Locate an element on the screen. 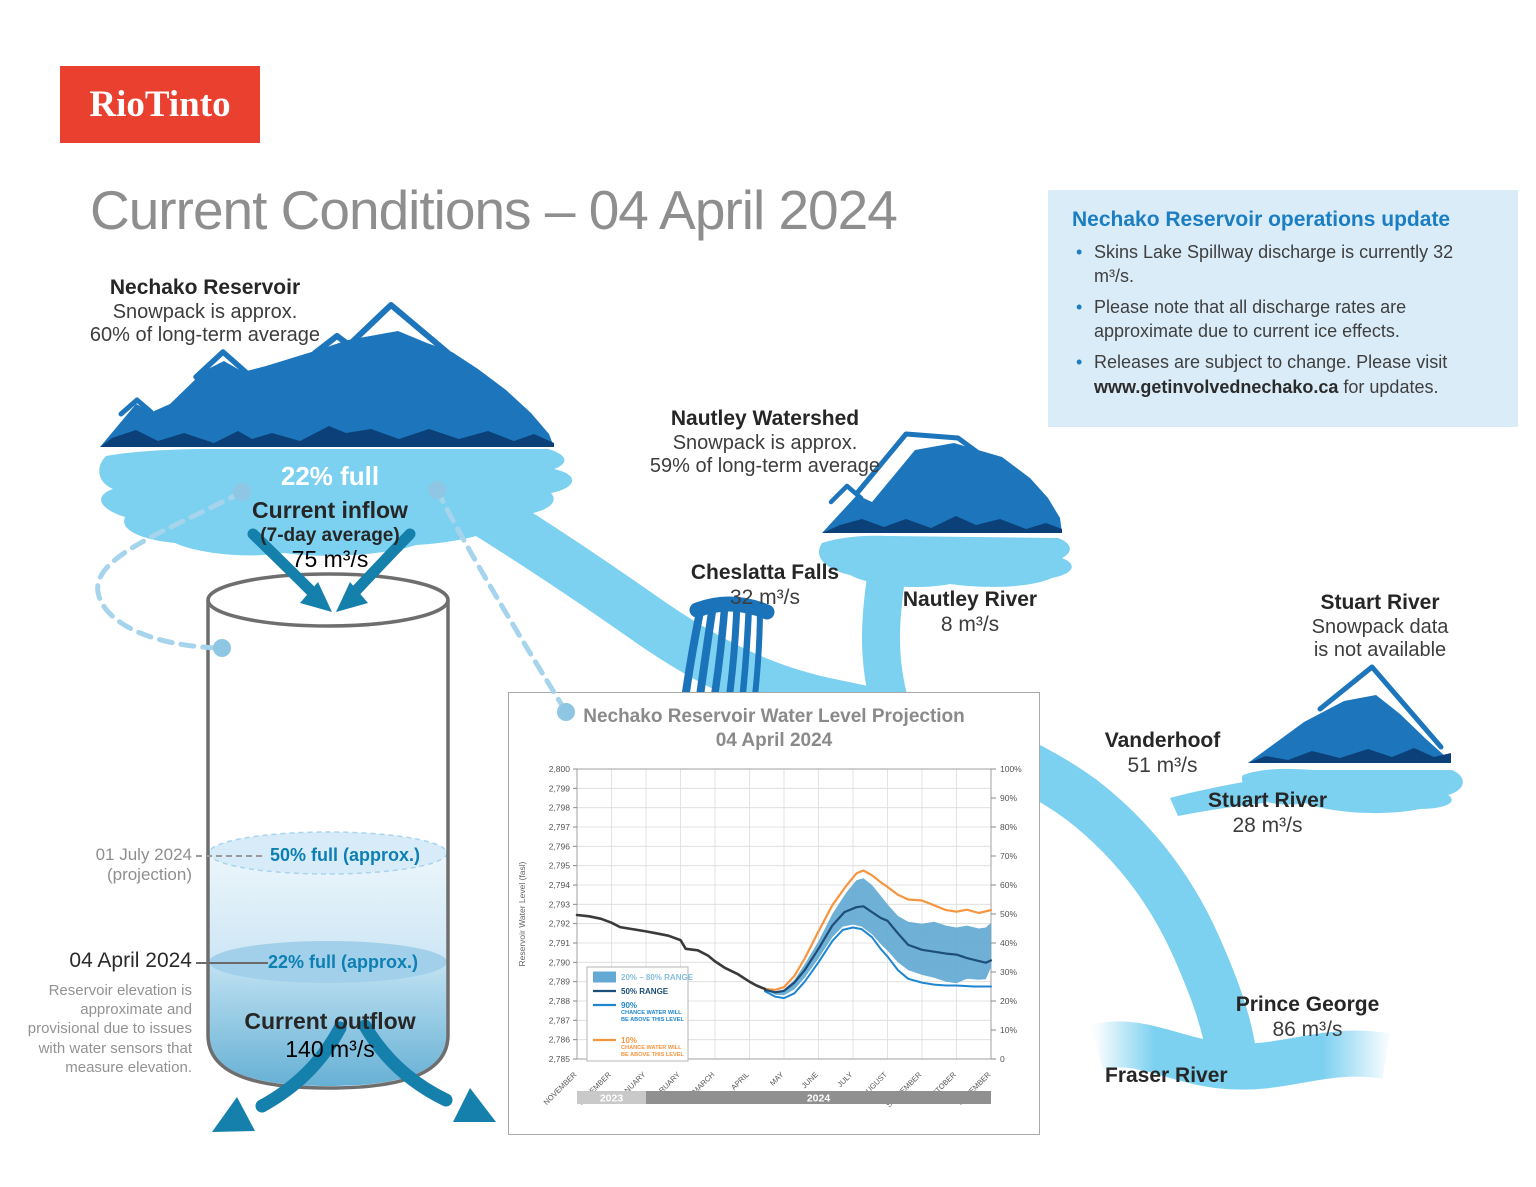  river-fraser is located at coordinates (1240, 1055).